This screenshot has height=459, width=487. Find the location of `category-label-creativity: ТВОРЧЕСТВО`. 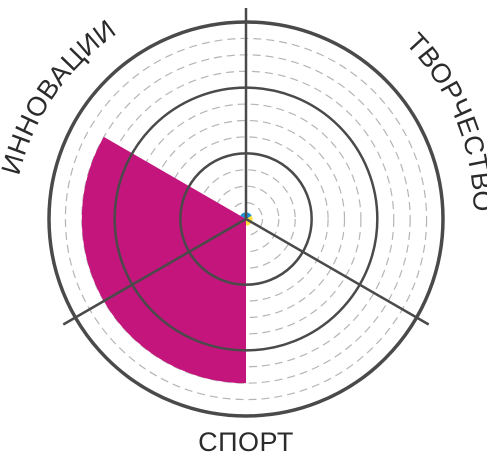

category-label-creativity: ТВОРЧЕСТВО is located at coordinates (444, 119).